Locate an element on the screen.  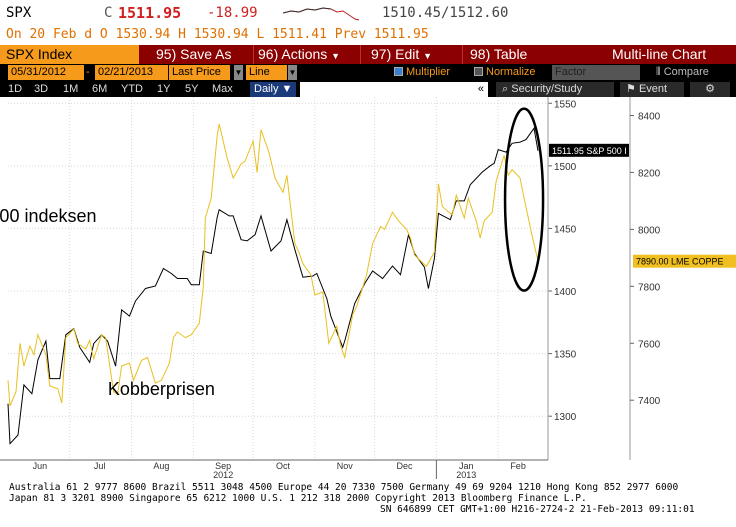
left-axis-tick-label: 1500 is located at coordinates (565, 167).